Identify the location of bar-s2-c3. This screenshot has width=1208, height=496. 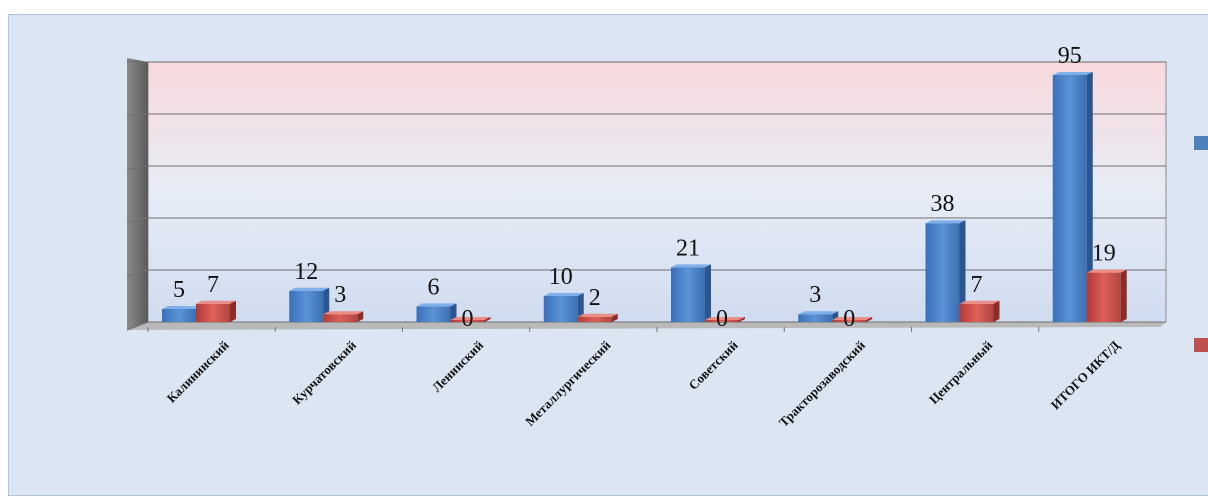
(594, 319).